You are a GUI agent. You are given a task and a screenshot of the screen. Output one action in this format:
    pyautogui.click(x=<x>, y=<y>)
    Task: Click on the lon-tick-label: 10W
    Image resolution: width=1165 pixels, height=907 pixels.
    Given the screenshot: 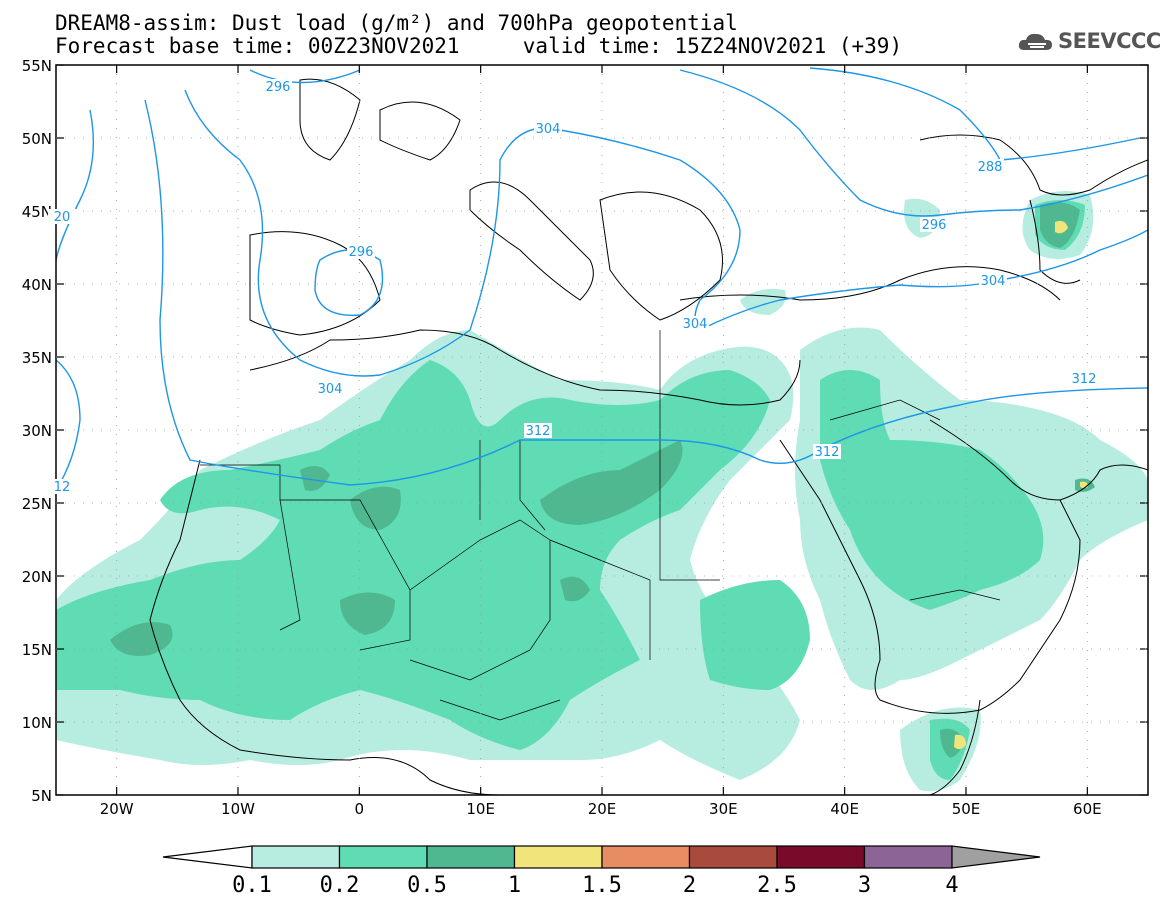 What is the action you would take?
    pyautogui.click(x=238, y=809)
    